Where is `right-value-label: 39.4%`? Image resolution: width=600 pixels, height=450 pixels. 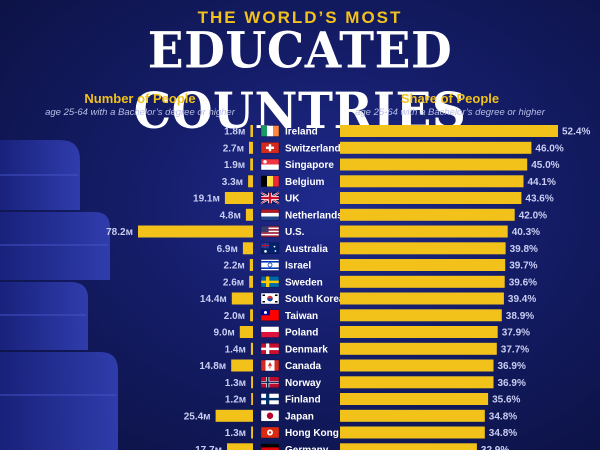
right-value-label: 39.4% is located at coordinates (522, 299).